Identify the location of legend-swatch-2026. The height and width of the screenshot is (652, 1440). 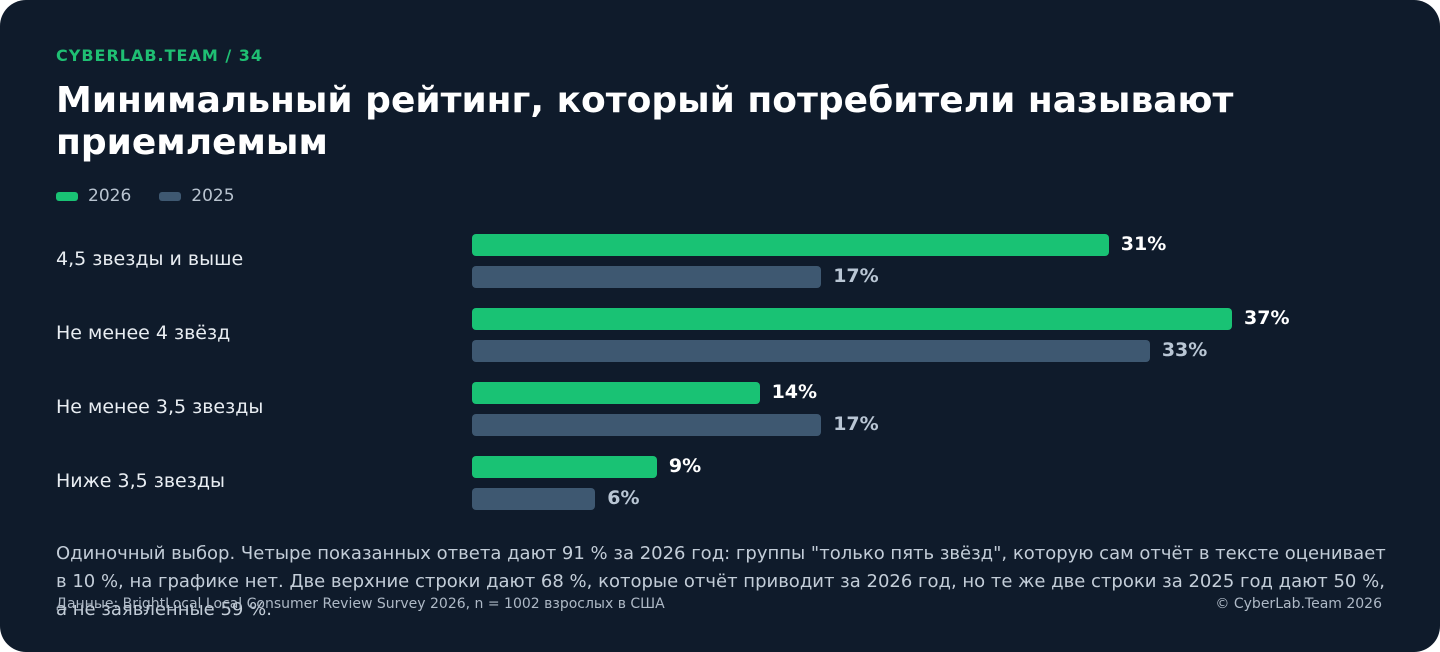
(67, 196).